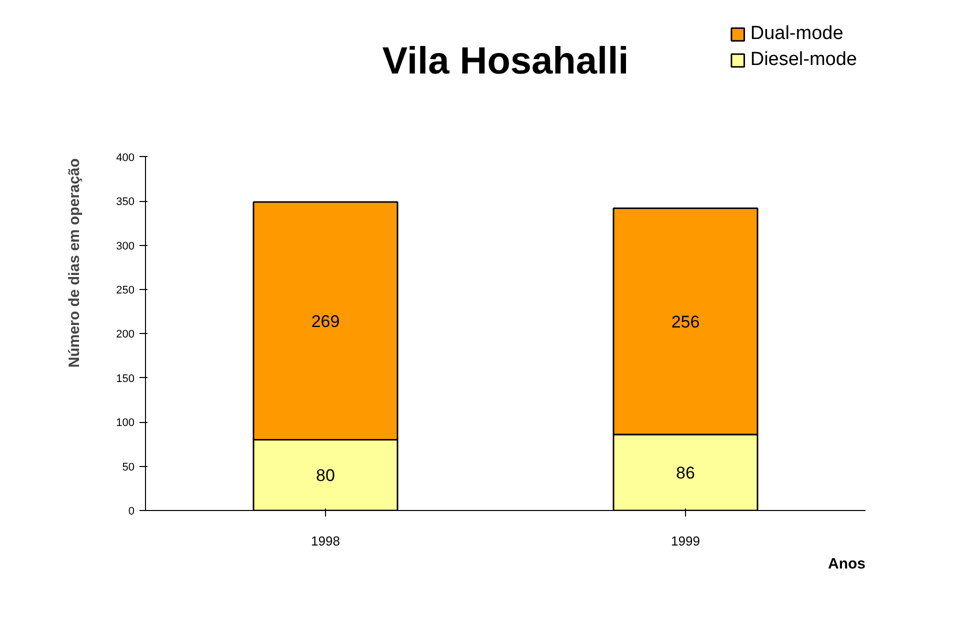  Describe the element at coordinates (125, 158) in the screenshot. I see `y-tick-label: 400` at that location.